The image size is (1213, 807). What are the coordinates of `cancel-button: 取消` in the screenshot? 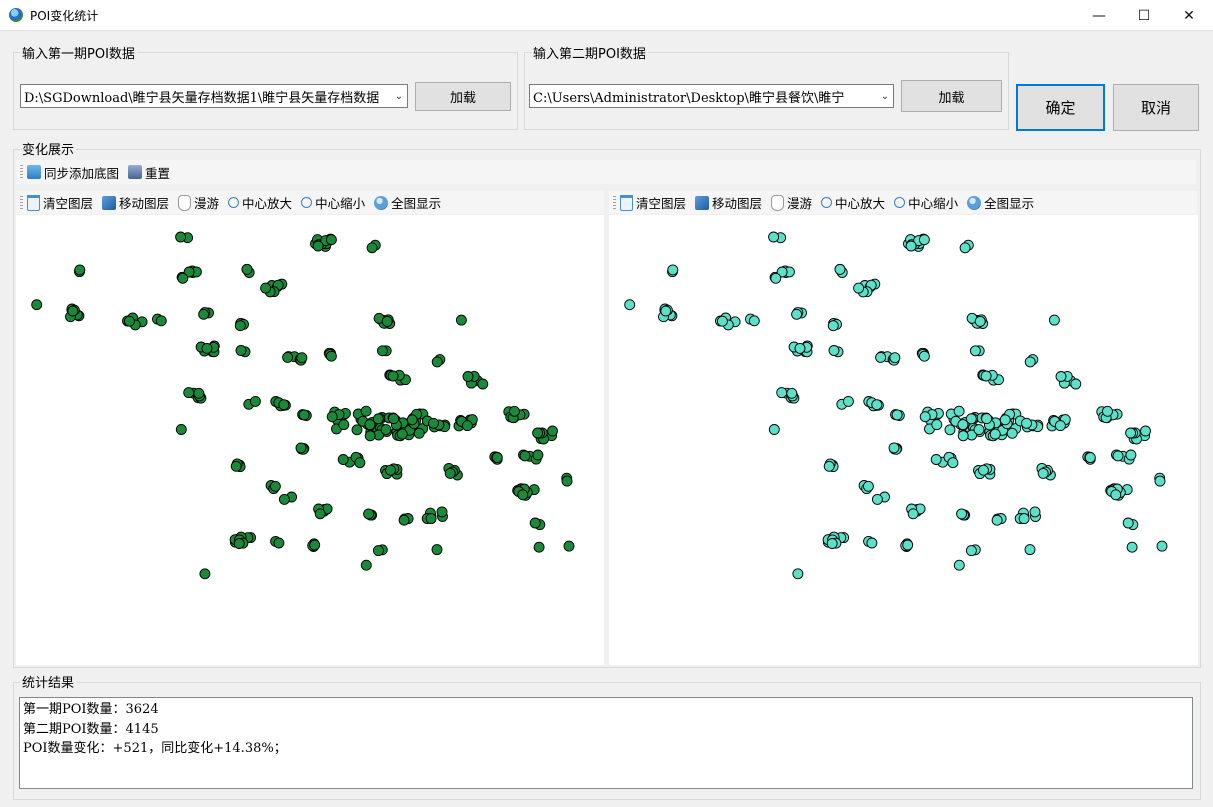 It's located at (1156, 107).